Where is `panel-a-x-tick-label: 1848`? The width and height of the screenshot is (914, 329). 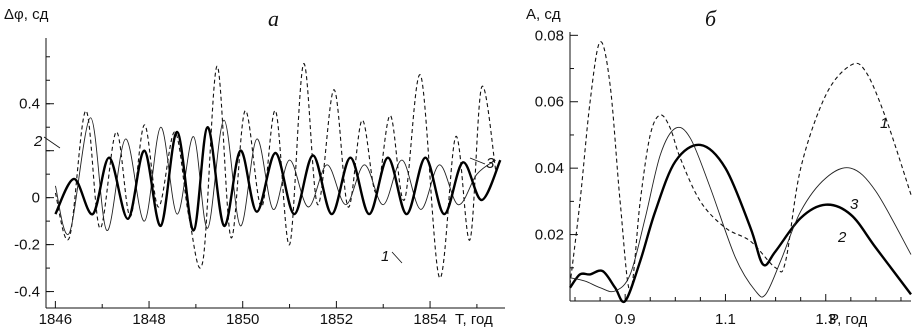
panel-a-x-tick-label: 1848 is located at coordinates (148, 319).